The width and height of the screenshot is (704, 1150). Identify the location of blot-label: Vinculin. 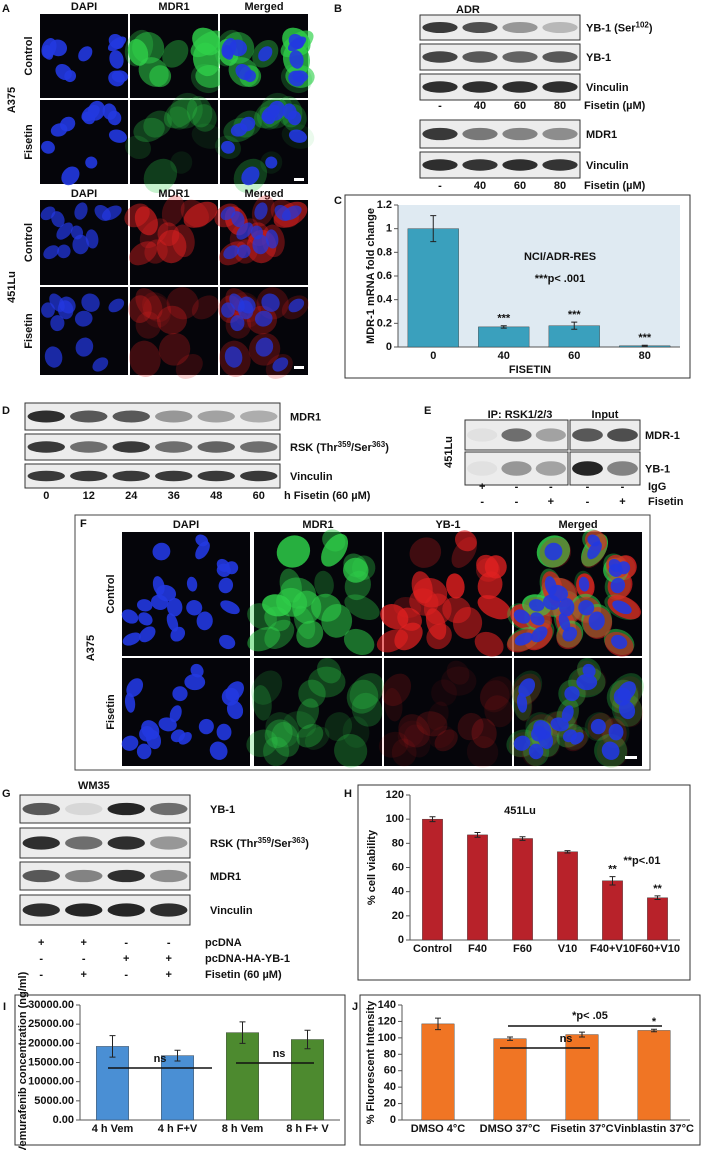
(607, 88).